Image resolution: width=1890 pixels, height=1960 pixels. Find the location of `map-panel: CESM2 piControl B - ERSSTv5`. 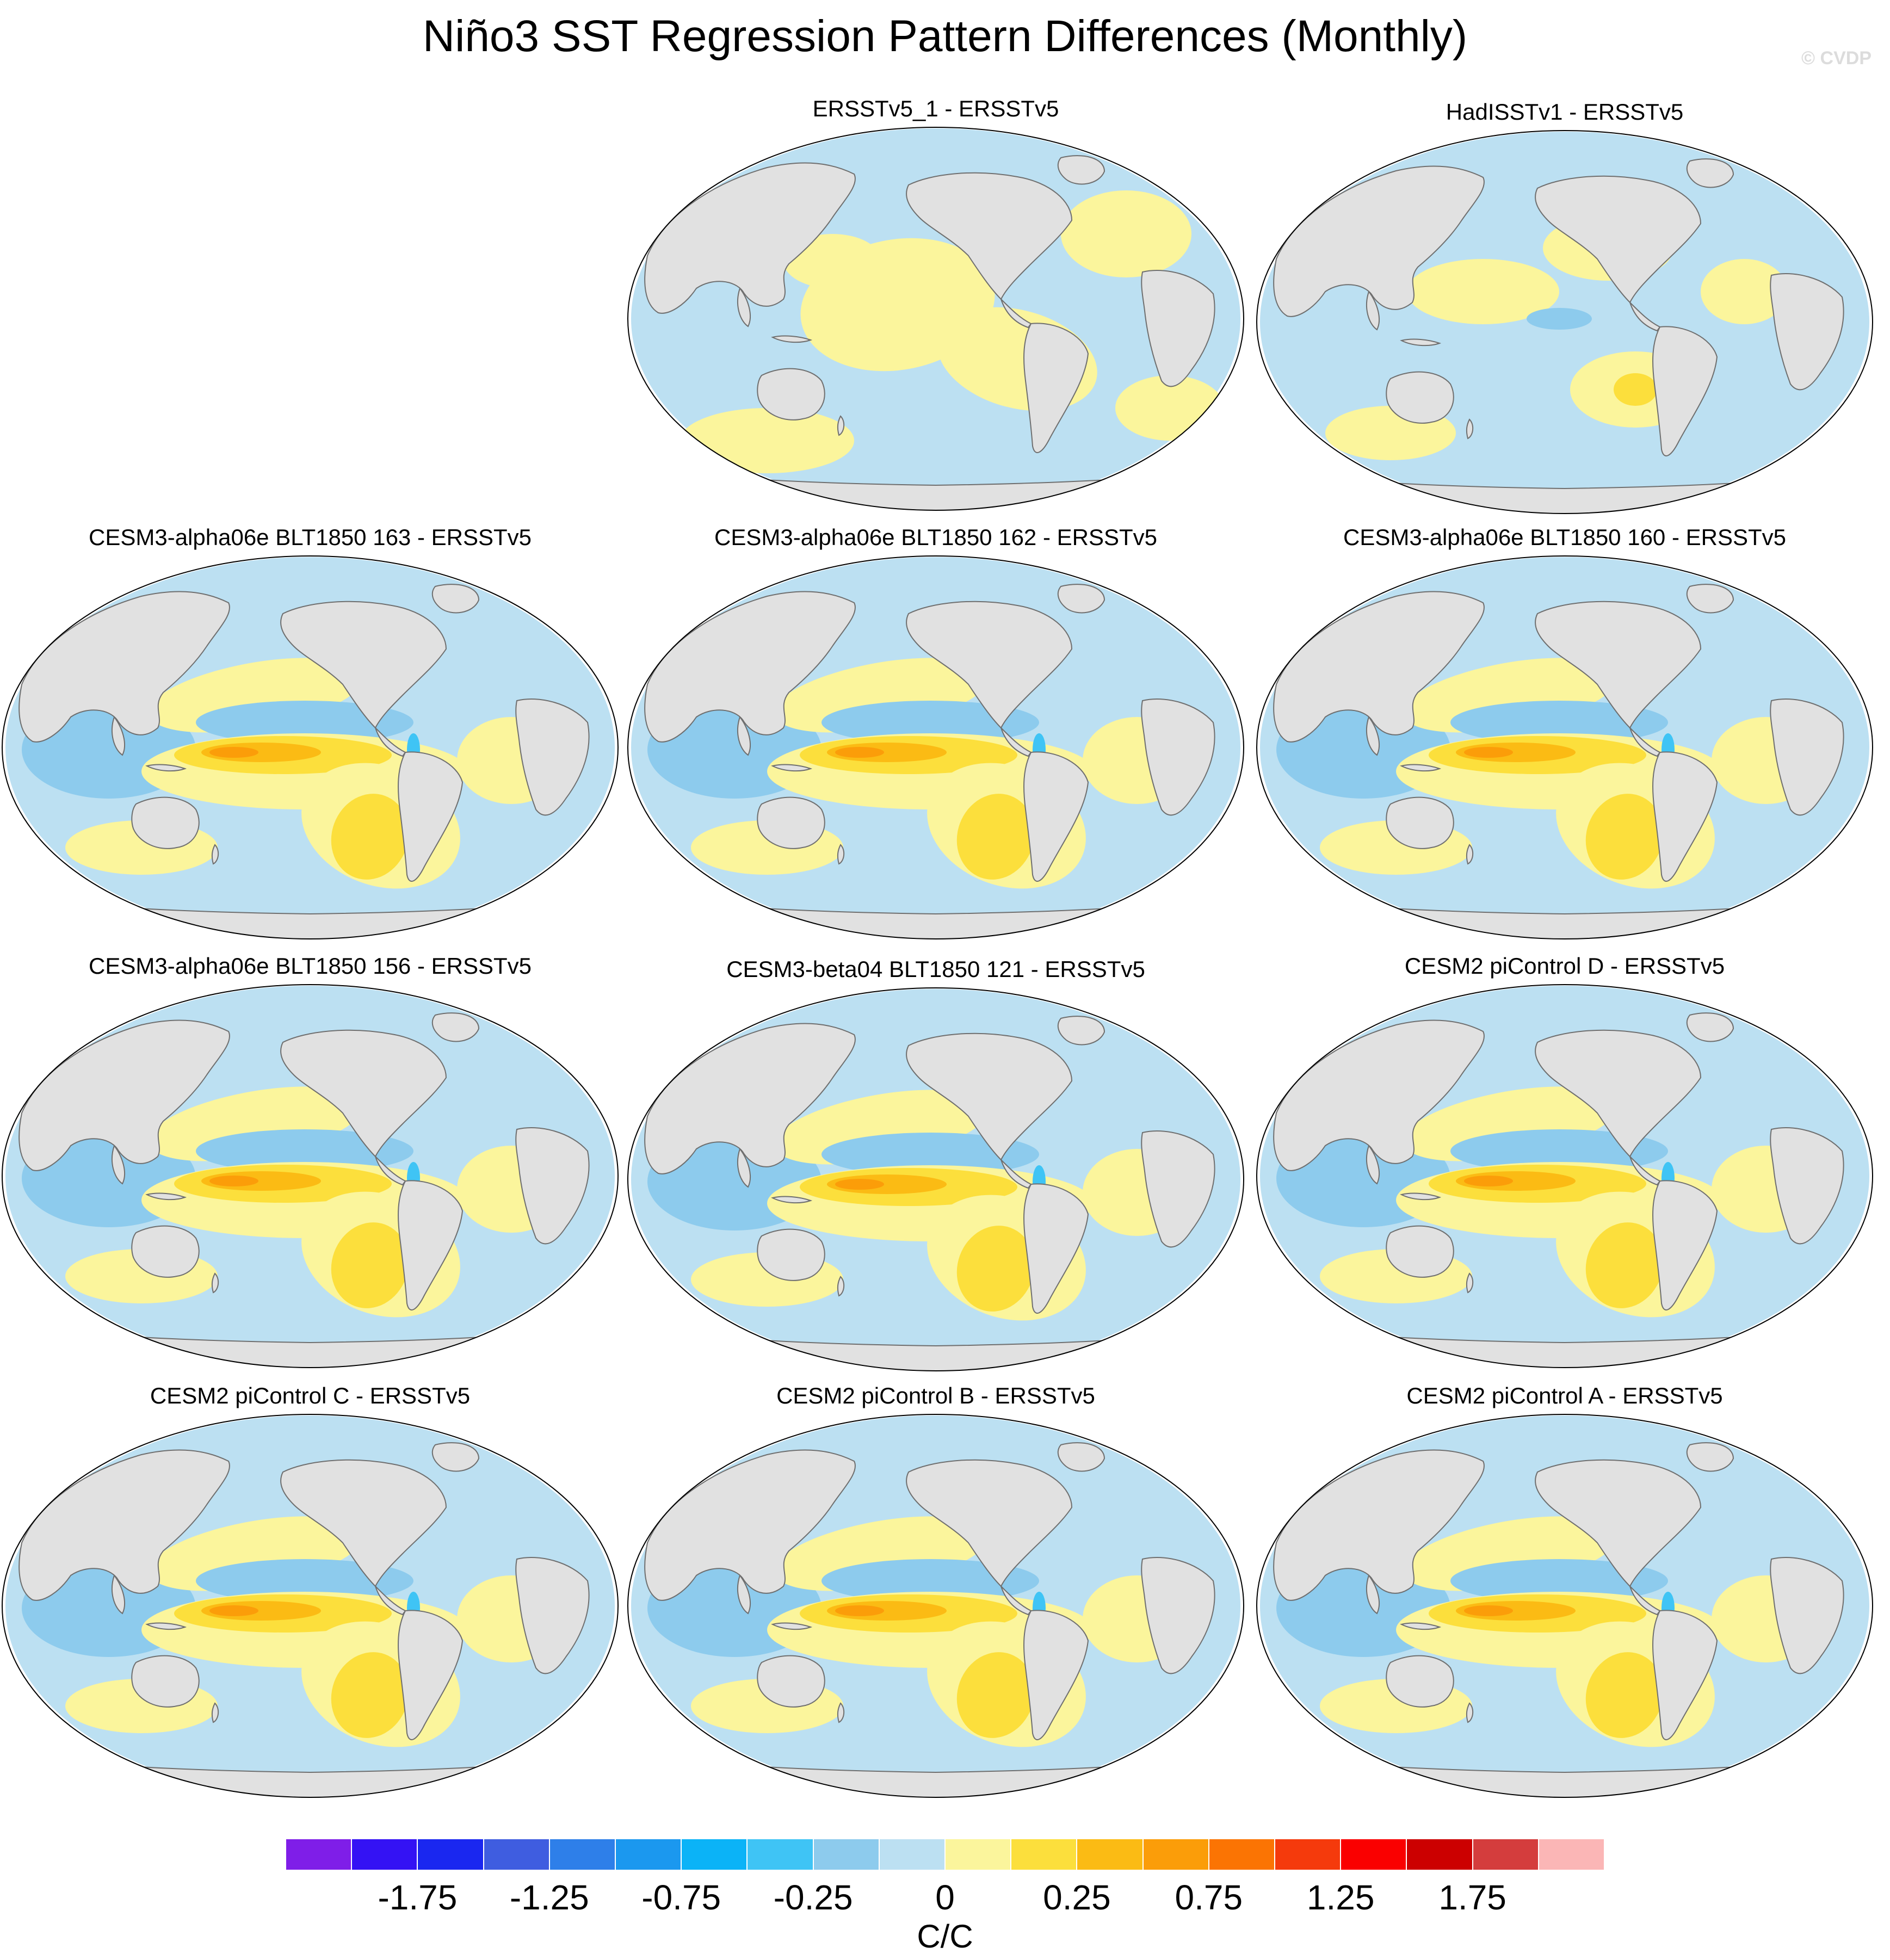

map-panel: CESM2 piControl B - ERSSTv5 is located at coordinates (936, 1590).